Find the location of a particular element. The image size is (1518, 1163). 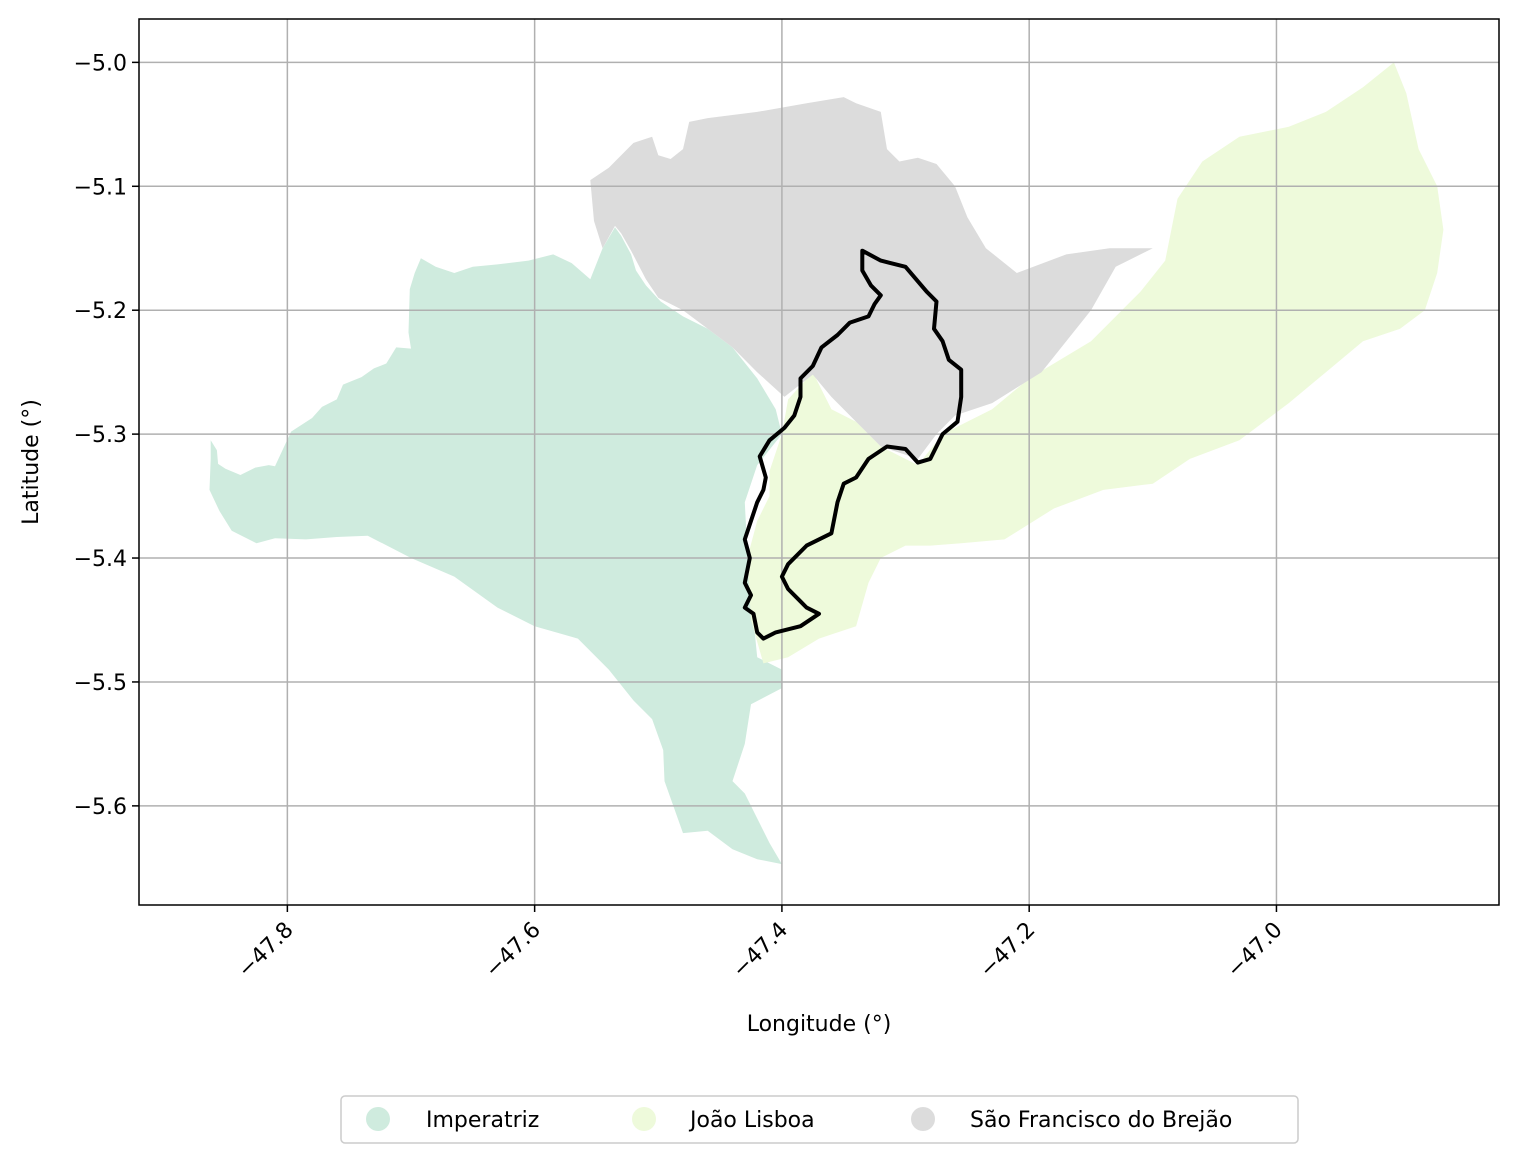

y-tick-label: −5.2 is located at coordinates (100, 311).